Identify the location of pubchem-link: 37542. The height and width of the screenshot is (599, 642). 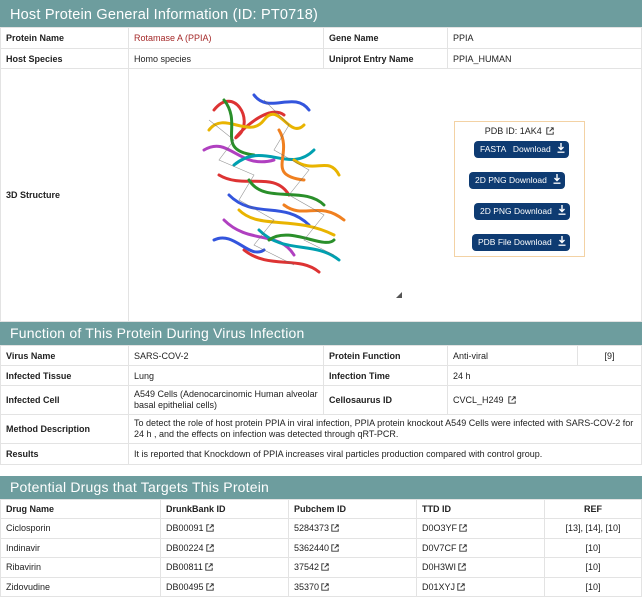
(352, 567).